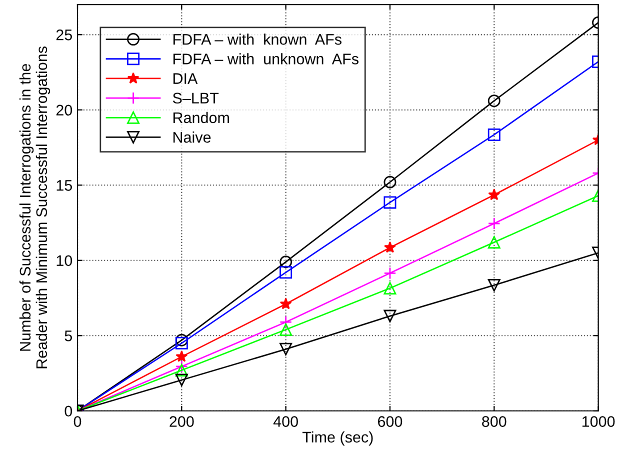 The width and height of the screenshot is (620, 454). I want to click on y-tick-label: 5, so click(68, 336).